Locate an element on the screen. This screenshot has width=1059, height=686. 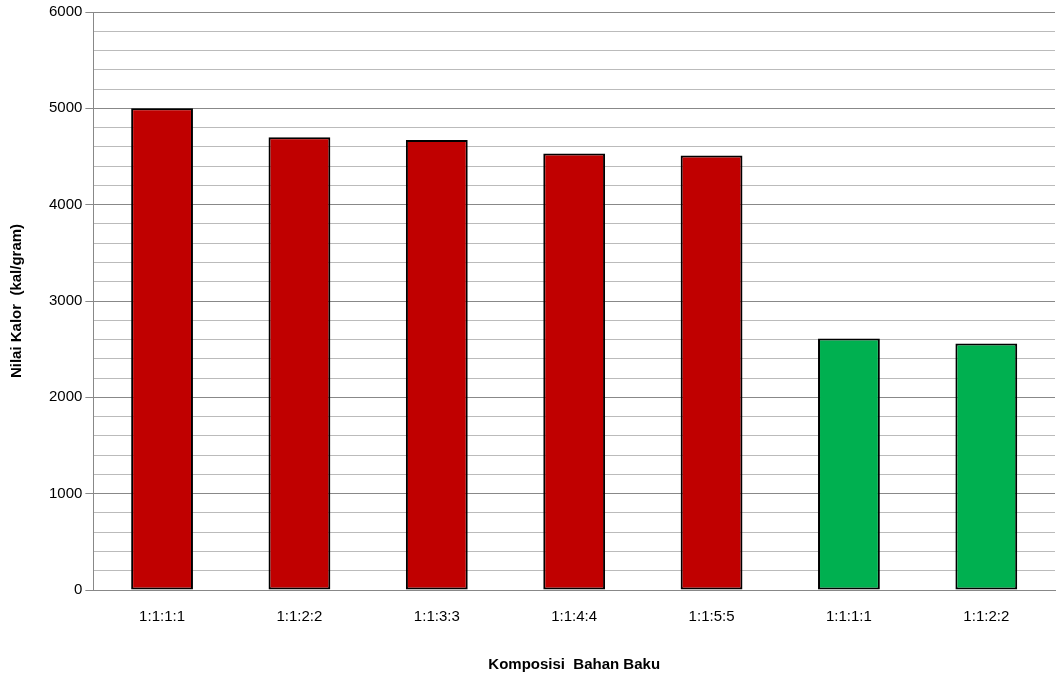
y-axis-title: Nilai Kalor (kal/gram) is located at coordinates (16, 301).